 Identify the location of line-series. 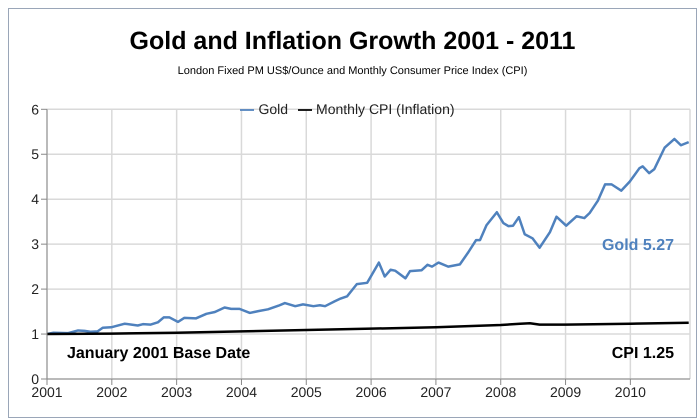
(368, 329).